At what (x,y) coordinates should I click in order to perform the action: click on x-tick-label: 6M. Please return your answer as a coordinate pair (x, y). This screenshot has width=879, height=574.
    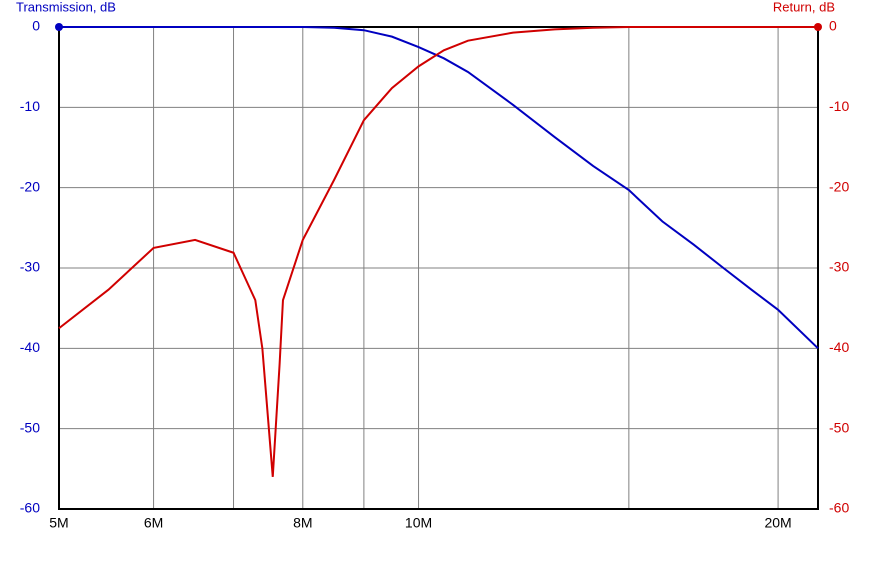
    Looking at the image, I should click on (153, 523).